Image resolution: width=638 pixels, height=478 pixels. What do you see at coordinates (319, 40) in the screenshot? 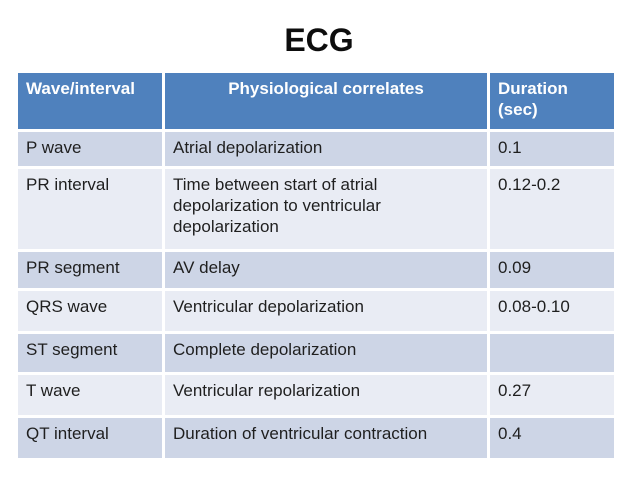
I see `page-title: ECG` at bounding box center [319, 40].